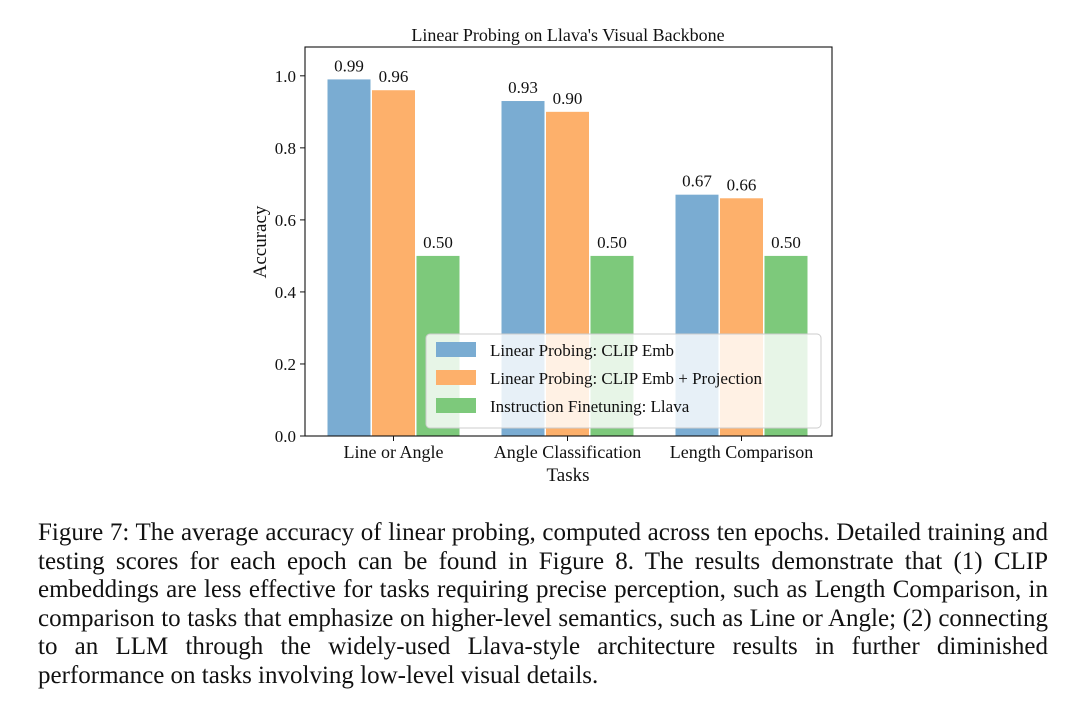 The height and width of the screenshot is (713, 1080). What do you see at coordinates (567, 153) in the screenshot?
I see `bar-labels-layer: 0.99 0.93 0.67 0.96 0.90 0.66 0.50 0.50 0.50` at bounding box center [567, 153].